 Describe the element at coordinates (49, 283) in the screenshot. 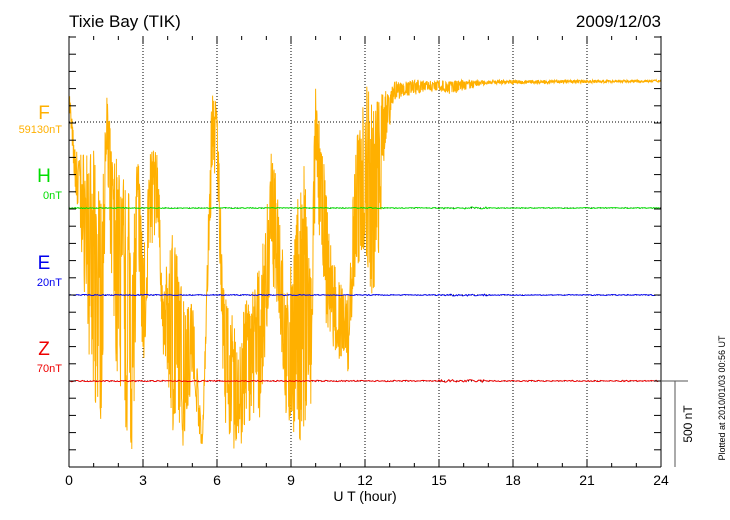

I see `series-baseline-E: 20nT` at that location.